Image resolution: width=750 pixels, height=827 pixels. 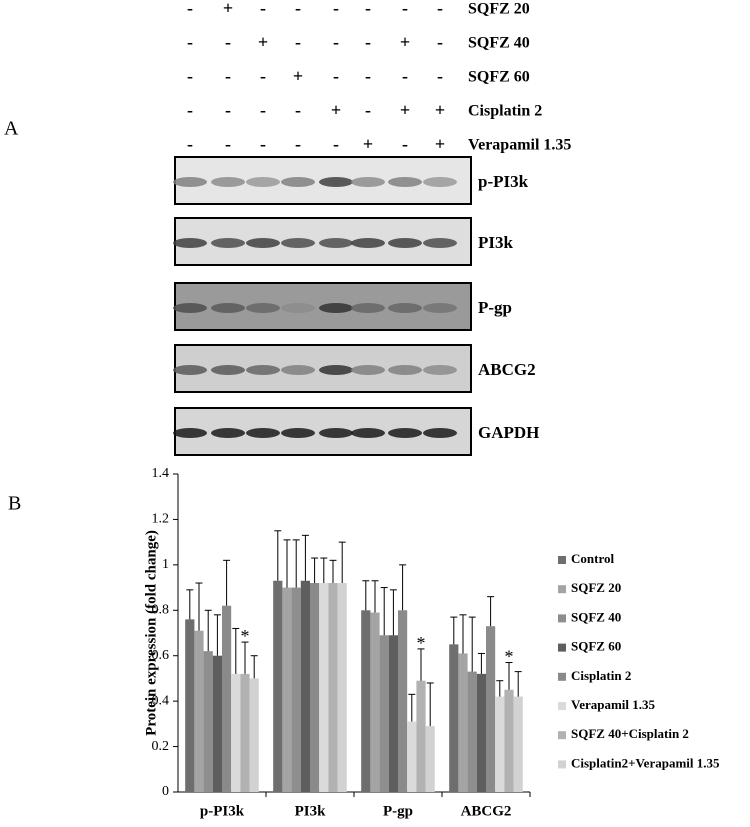 What do you see at coordinates (161, 519) in the screenshot?
I see `y-tick-label: 1.2` at bounding box center [161, 519].